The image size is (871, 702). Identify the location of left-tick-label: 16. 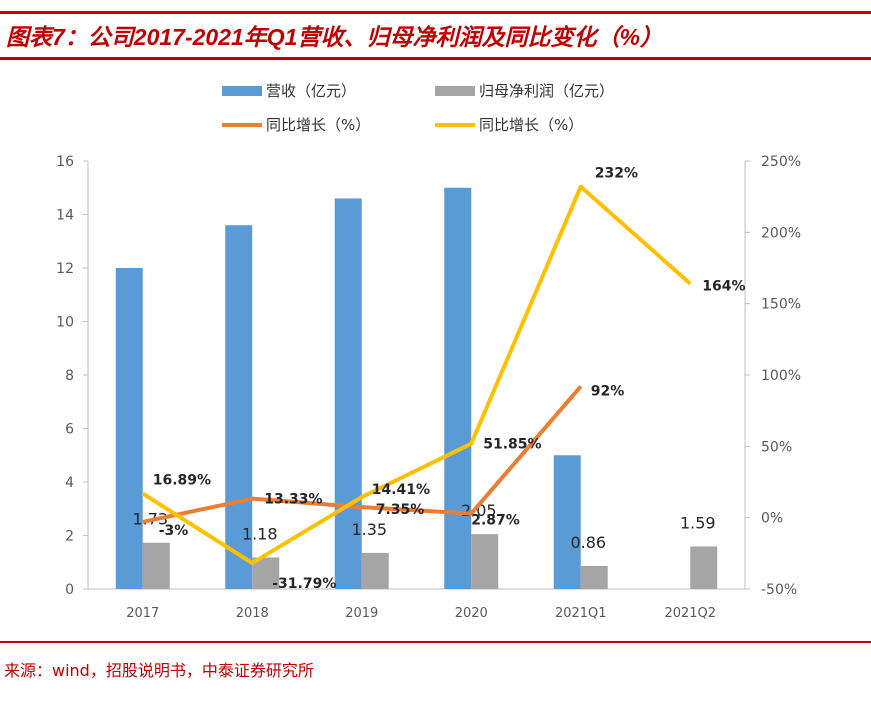
(65, 162).